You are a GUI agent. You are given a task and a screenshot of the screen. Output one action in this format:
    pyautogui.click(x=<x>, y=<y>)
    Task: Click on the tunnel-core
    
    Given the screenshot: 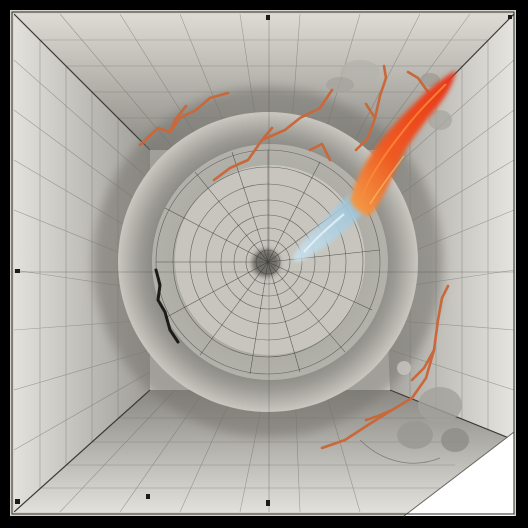 What is the action you would take?
    pyautogui.click(x=266, y=263)
    